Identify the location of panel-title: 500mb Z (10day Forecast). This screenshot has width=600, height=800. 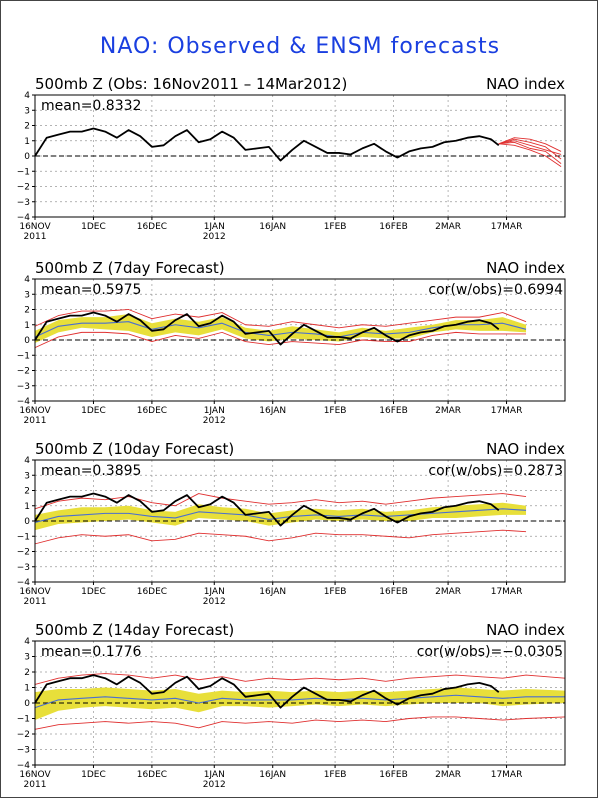
(134, 449).